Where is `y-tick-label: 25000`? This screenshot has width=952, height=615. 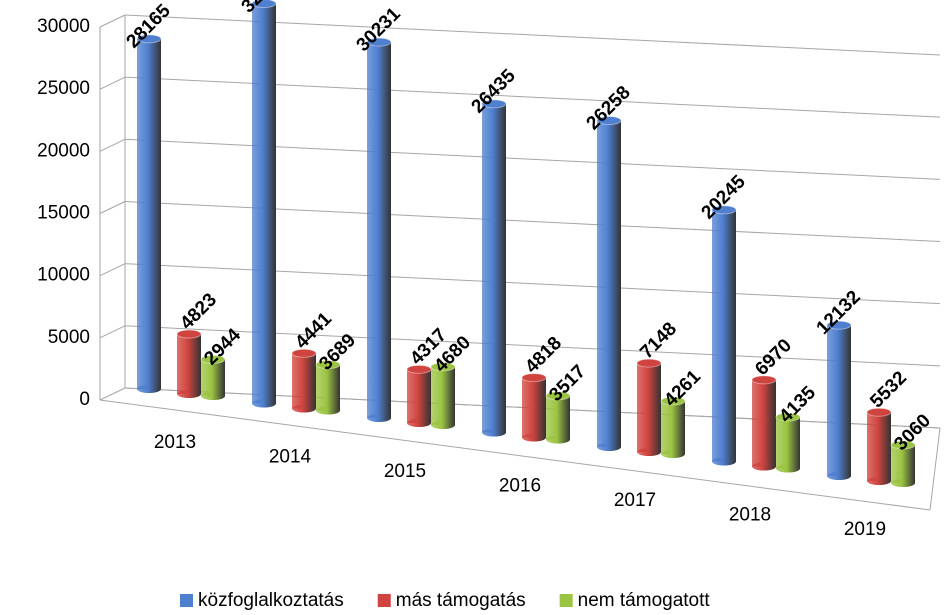 y-tick-label: 25000 is located at coordinates (63, 88).